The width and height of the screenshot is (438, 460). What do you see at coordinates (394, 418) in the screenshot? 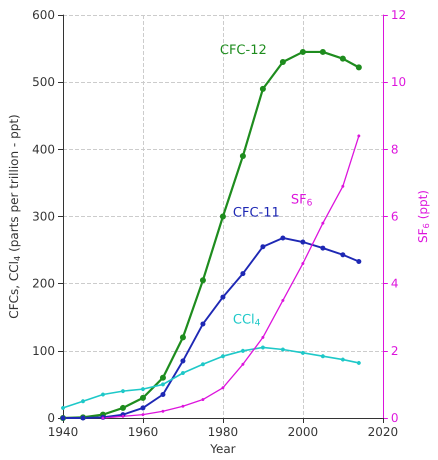
I see `y2-tick-label: 0` at bounding box center [394, 418].